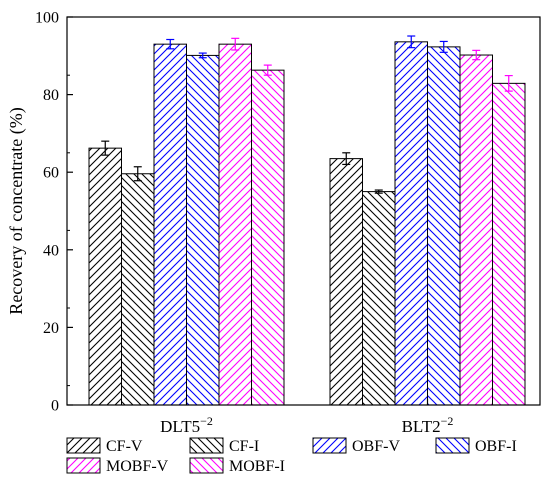 The image size is (550, 486). What do you see at coordinates (376, 446) in the screenshot?
I see `legend-label: OBF-V` at bounding box center [376, 446].